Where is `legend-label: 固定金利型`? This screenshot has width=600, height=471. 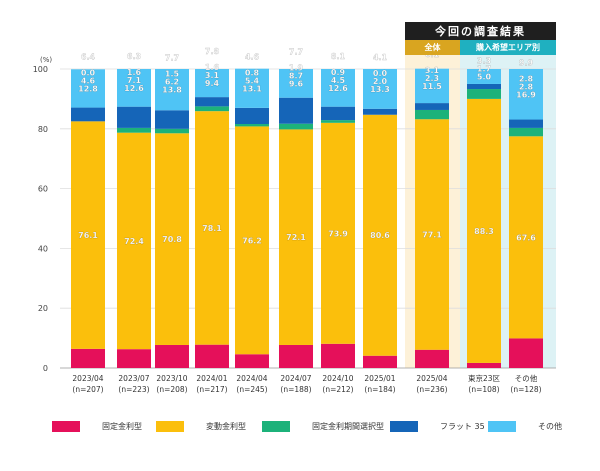
legend-label: 固定金利型 is located at coordinates (122, 426).